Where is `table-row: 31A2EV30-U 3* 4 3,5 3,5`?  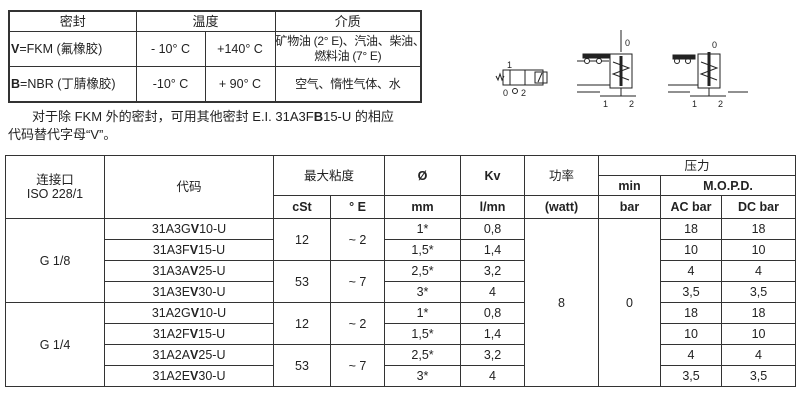 table-row: 31A2EV30-U 3* 4 3,5 3,5 is located at coordinates (401, 376).